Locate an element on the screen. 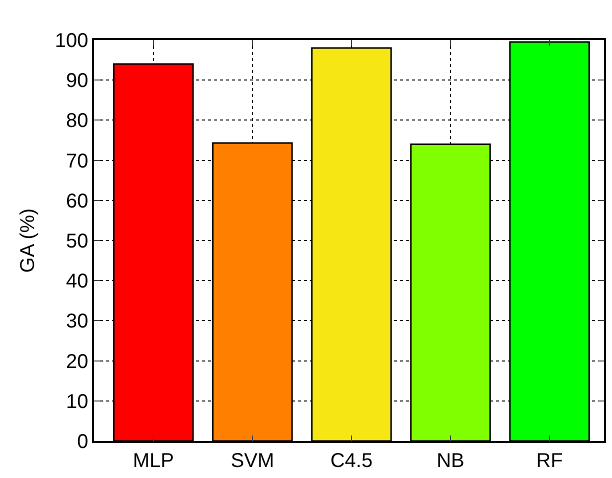  y-tick-label: 60 is located at coordinates (77, 201).